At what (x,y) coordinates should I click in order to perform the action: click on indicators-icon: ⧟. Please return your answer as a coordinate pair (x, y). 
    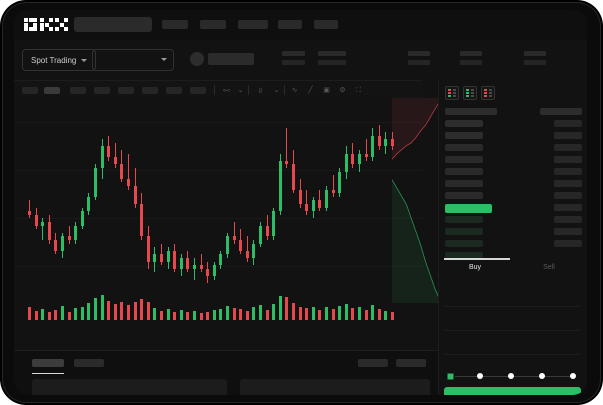
    Looking at the image, I should click on (226, 90).